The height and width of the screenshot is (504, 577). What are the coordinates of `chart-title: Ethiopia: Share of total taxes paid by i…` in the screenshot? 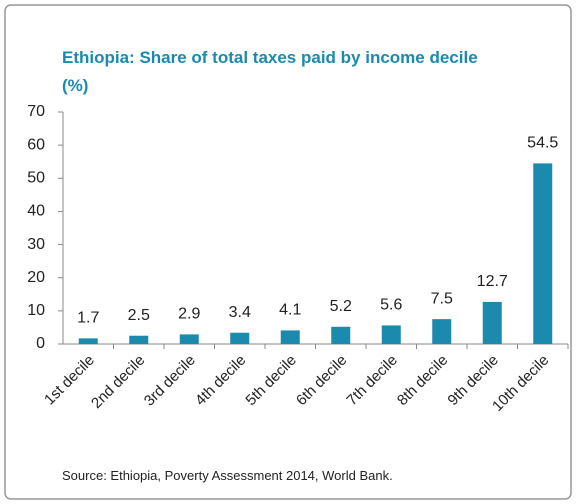 It's located at (270, 71).